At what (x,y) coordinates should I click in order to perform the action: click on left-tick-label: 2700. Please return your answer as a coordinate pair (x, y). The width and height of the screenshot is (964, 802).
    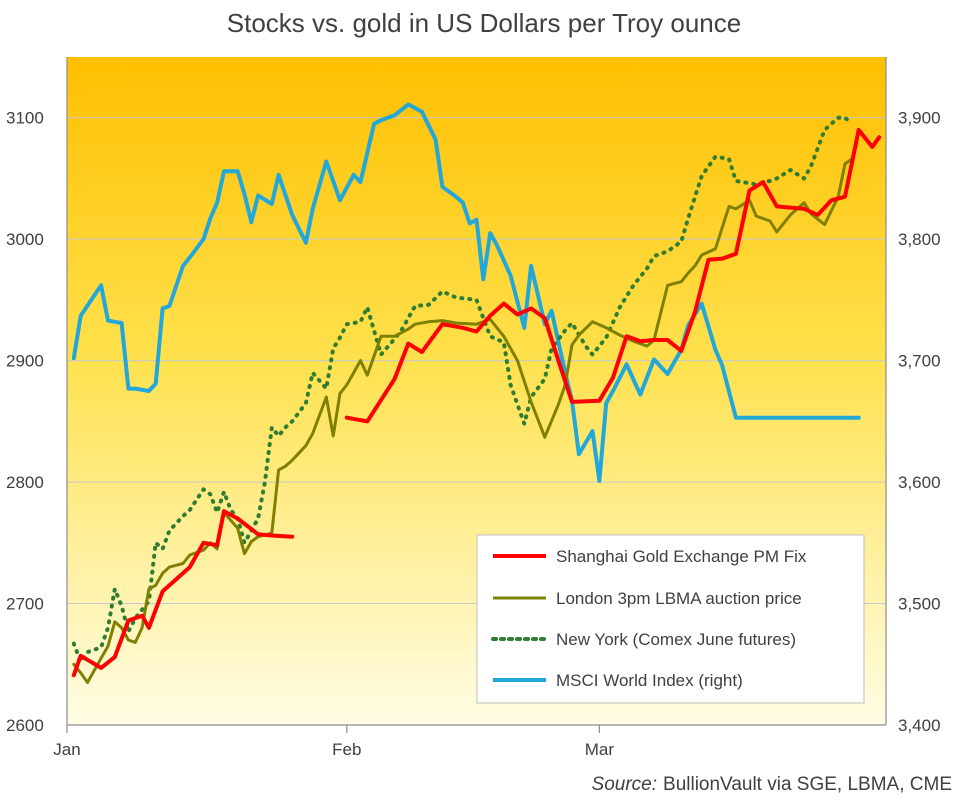
    Looking at the image, I should click on (25, 604).